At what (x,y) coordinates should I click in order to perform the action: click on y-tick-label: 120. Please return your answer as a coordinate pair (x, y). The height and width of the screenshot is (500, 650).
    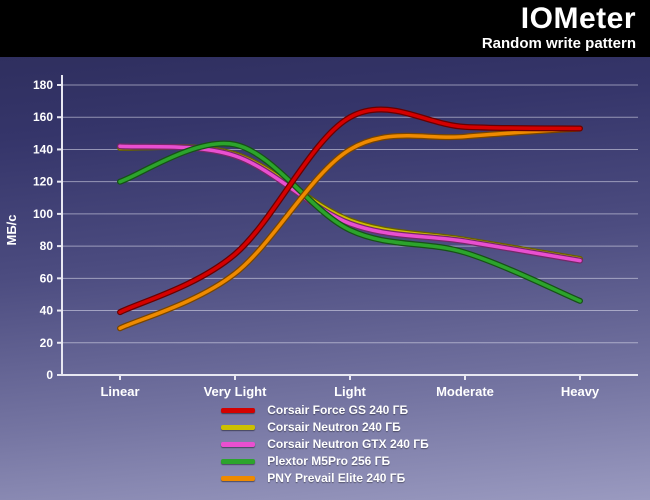
    Looking at the image, I should click on (43, 182).